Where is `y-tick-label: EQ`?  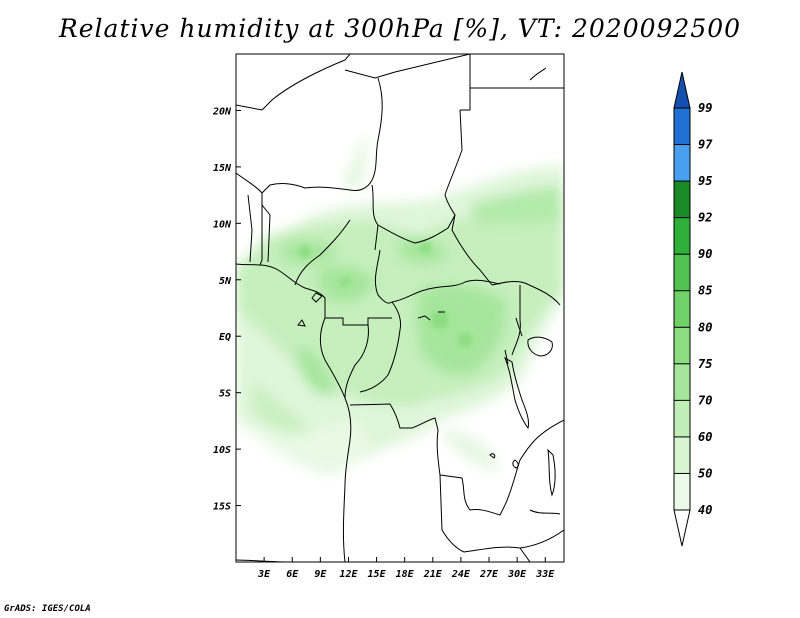 y-tick-label: EQ is located at coordinates (225, 337).